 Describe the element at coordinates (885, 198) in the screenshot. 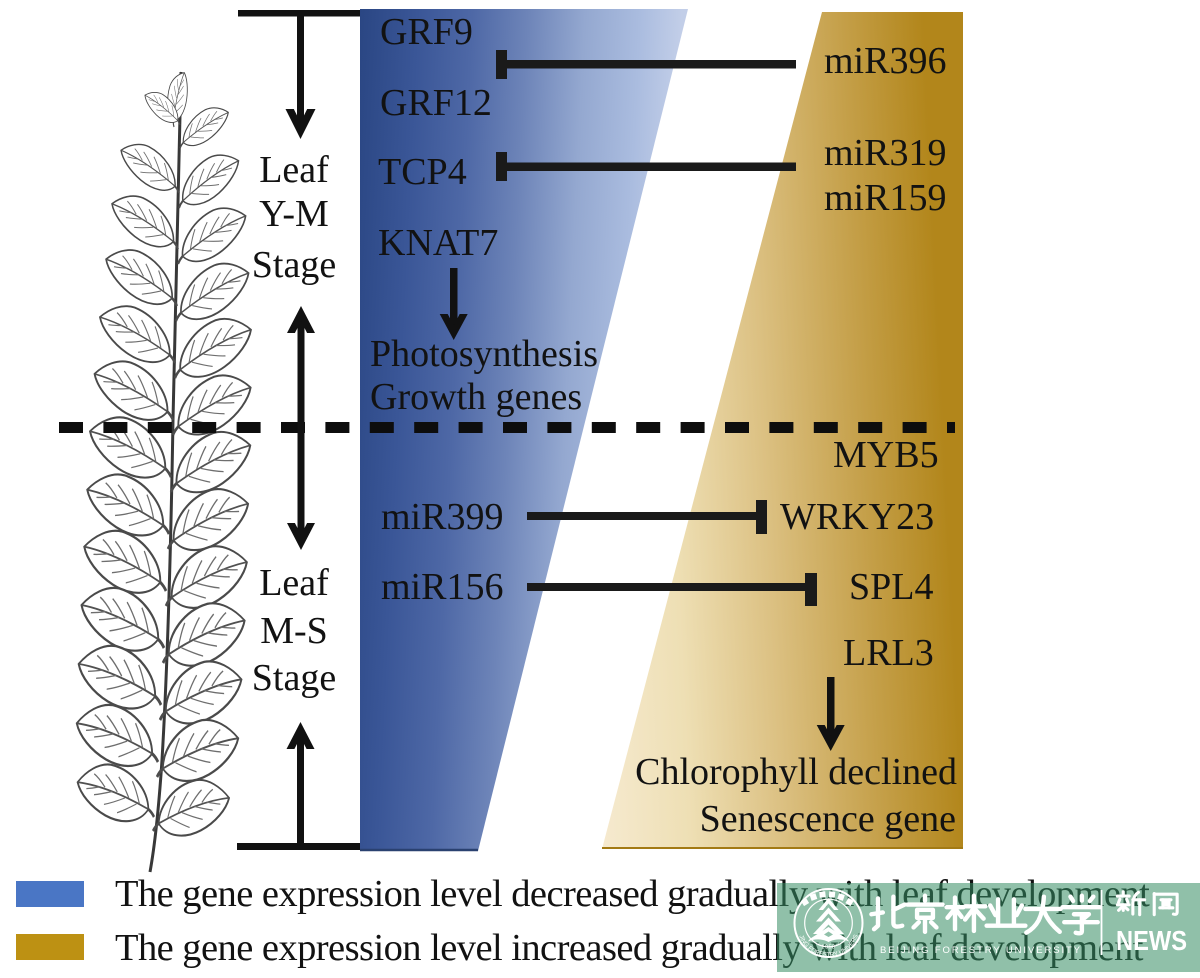

I see `svg-text: miR159` at that location.